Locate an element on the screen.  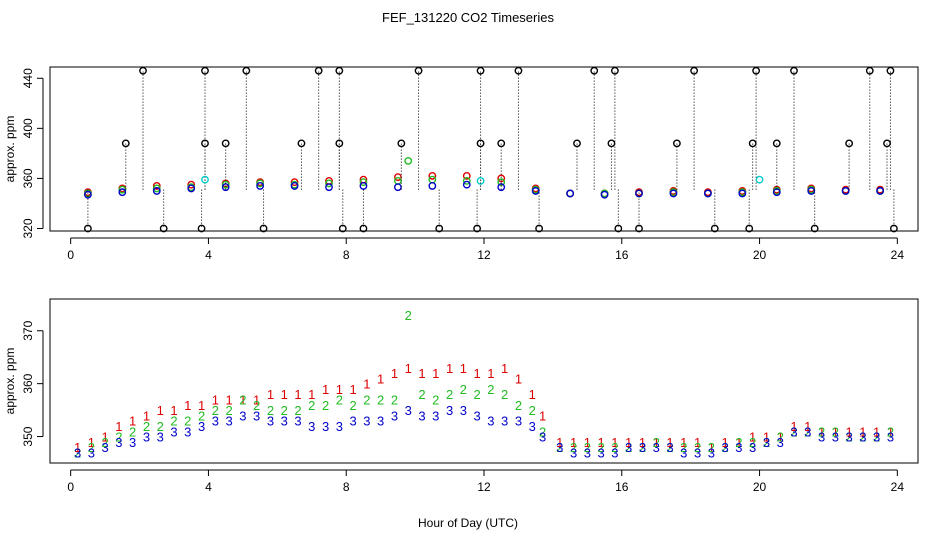
x-tick-label: 20 is located at coordinates (760, 255).